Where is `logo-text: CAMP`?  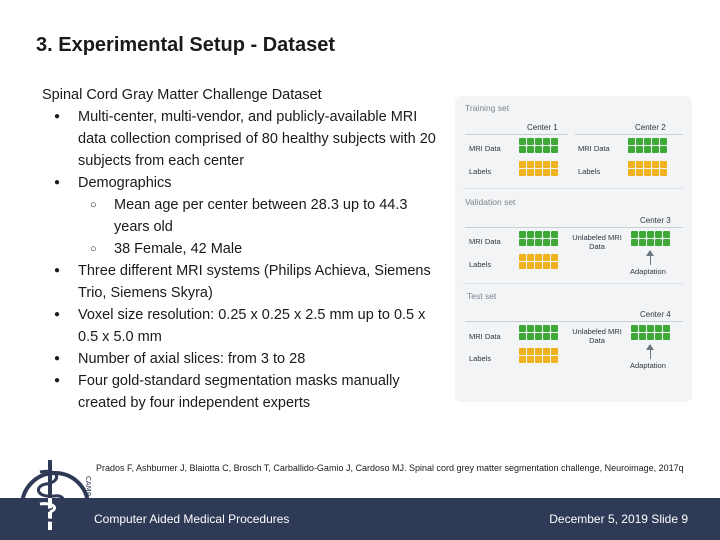 logo-text: CAMP is located at coordinates (88, 486).